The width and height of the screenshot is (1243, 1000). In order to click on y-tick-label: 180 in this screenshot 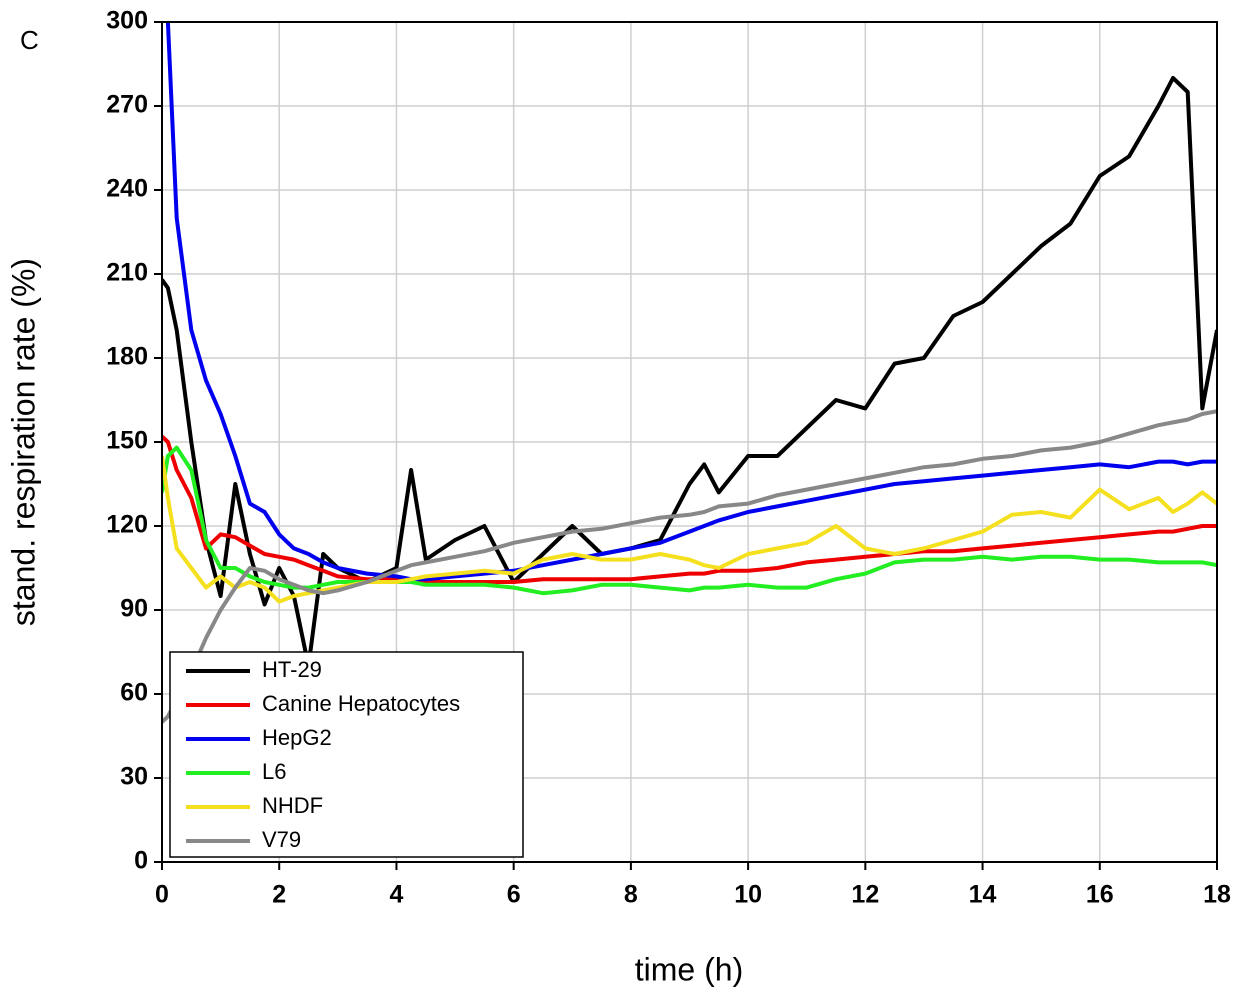, I will do `click(127, 357)`.